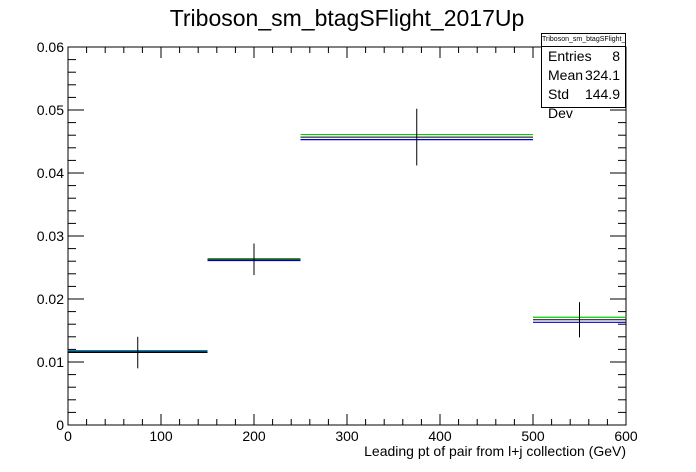 The image size is (696, 472). Describe the element at coordinates (602, 94) in the screenshot. I see `stats-stddev-value: 144.9` at that location.